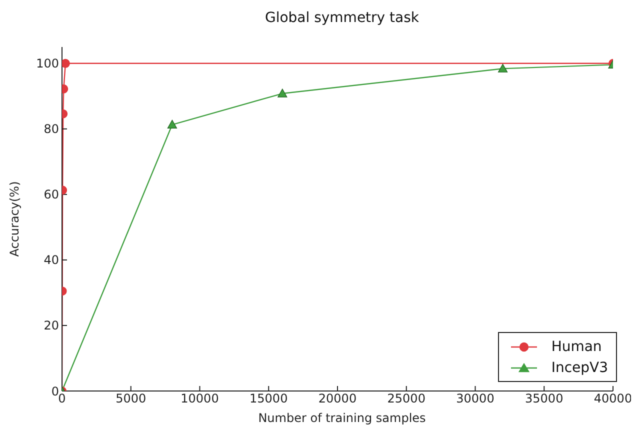 The width and height of the screenshot is (639, 427). Describe the element at coordinates (576, 346) in the screenshot. I see `legend-label: Human` at that location.